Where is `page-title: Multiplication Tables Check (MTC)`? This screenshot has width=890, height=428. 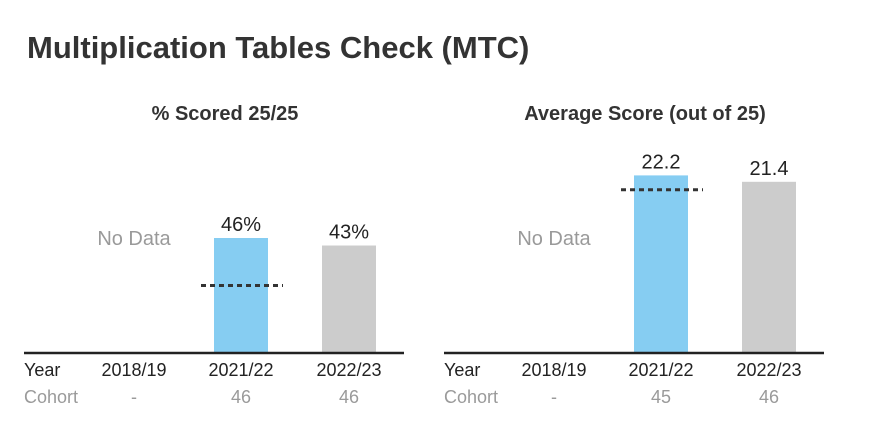 page-title: Multiplication Tables Check (MTC) is located at coordinates (278, 47).